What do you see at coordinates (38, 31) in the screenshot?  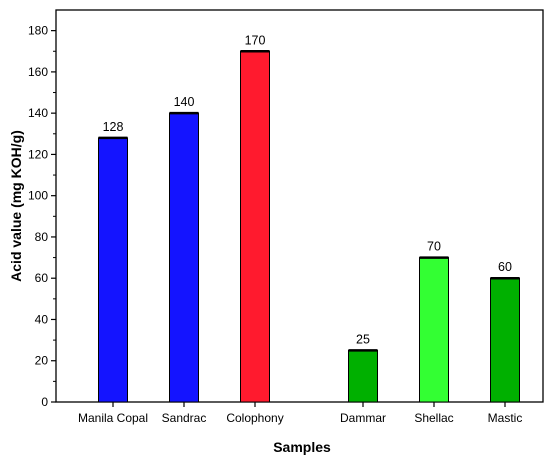 I see `y-tick-label: 180` at bounding box center [38, 31].